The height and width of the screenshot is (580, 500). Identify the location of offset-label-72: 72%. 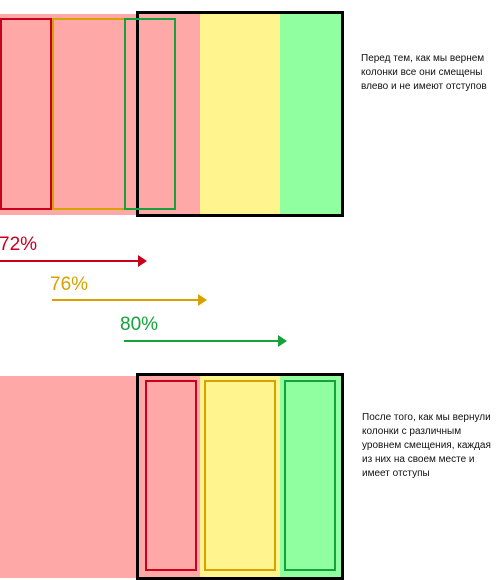
(19, 244).